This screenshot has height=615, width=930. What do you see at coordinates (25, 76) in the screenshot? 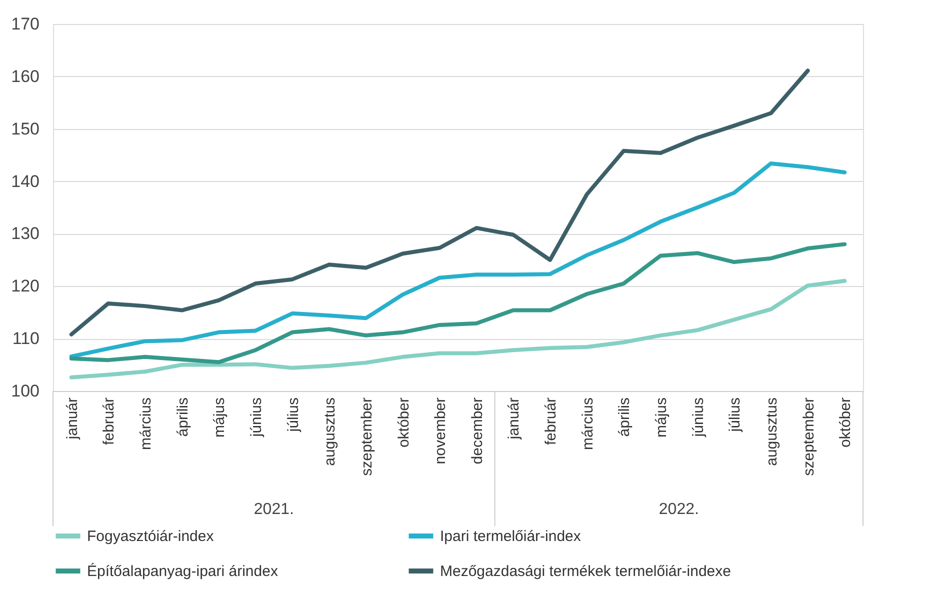
I see `y-tick-label: 160` at bounding box center [25, 76].